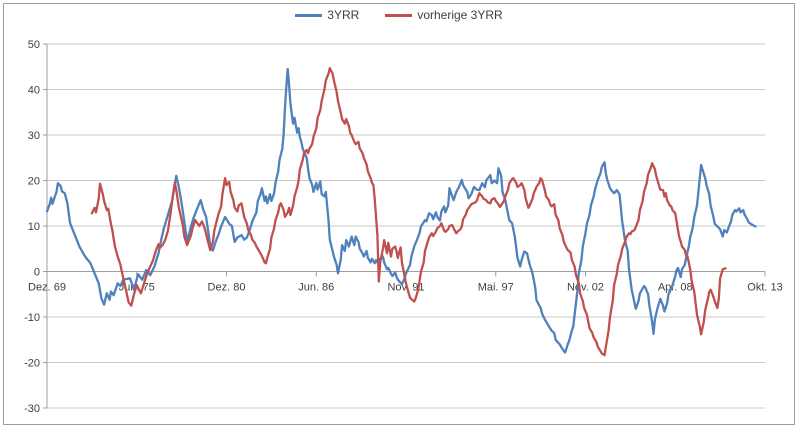 This screenshot has height=428, width=798. Describe the element at coordinates (34, 45) in the screenshot. I see `y-tick-label: 50` at that location.